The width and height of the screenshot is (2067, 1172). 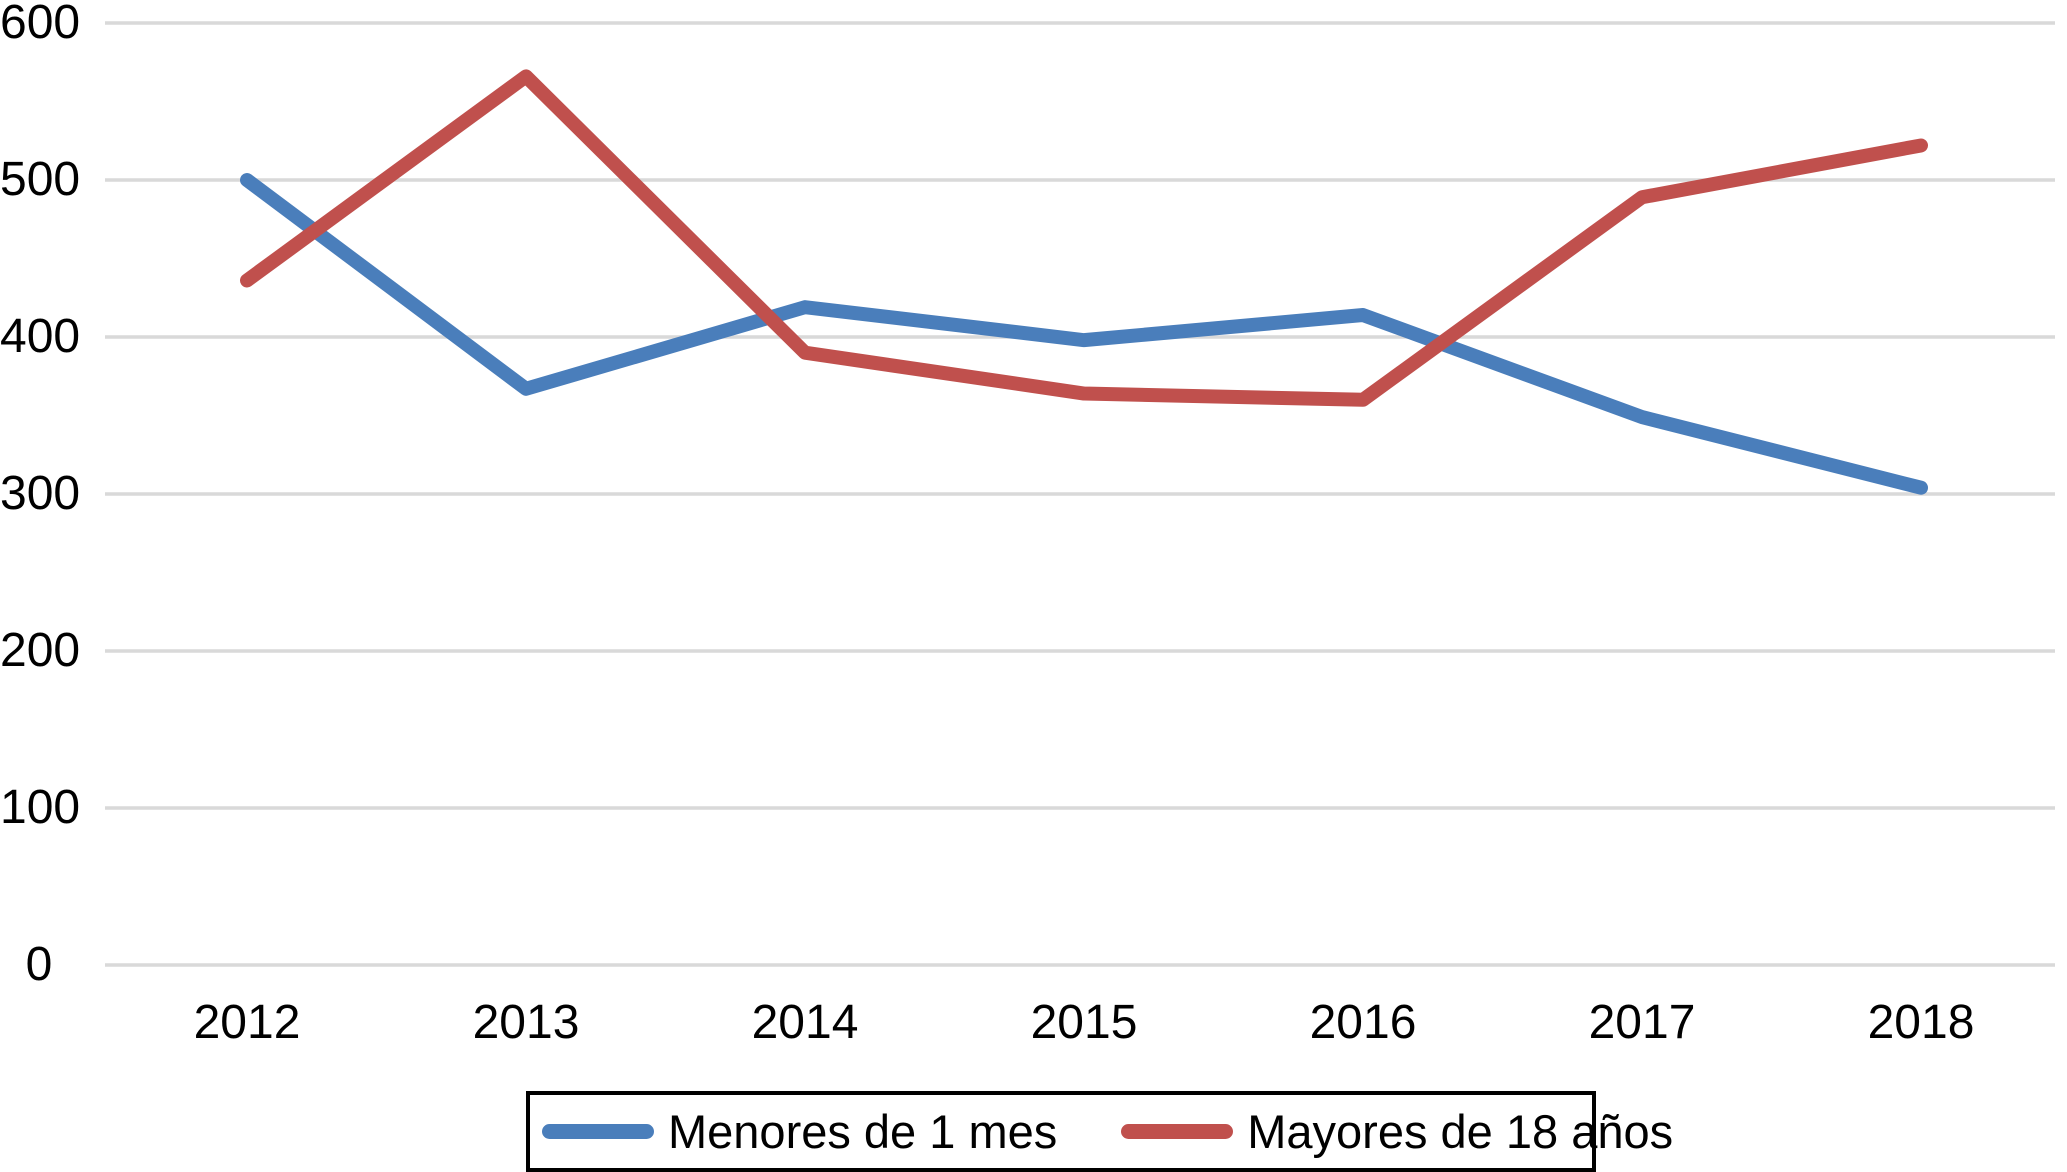 I want to click on legend: Menores de 1 mes Mayores de 18 años, so click(x=1099, y=1131).